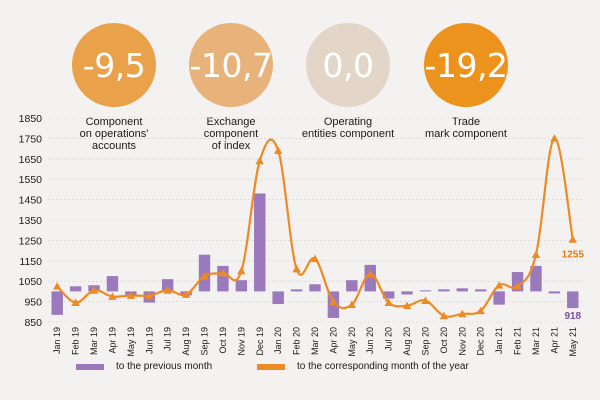 The height and width of the screenshot is (400, 600). I want to click on x-tick-label: Jan 19, so click(57, 340).